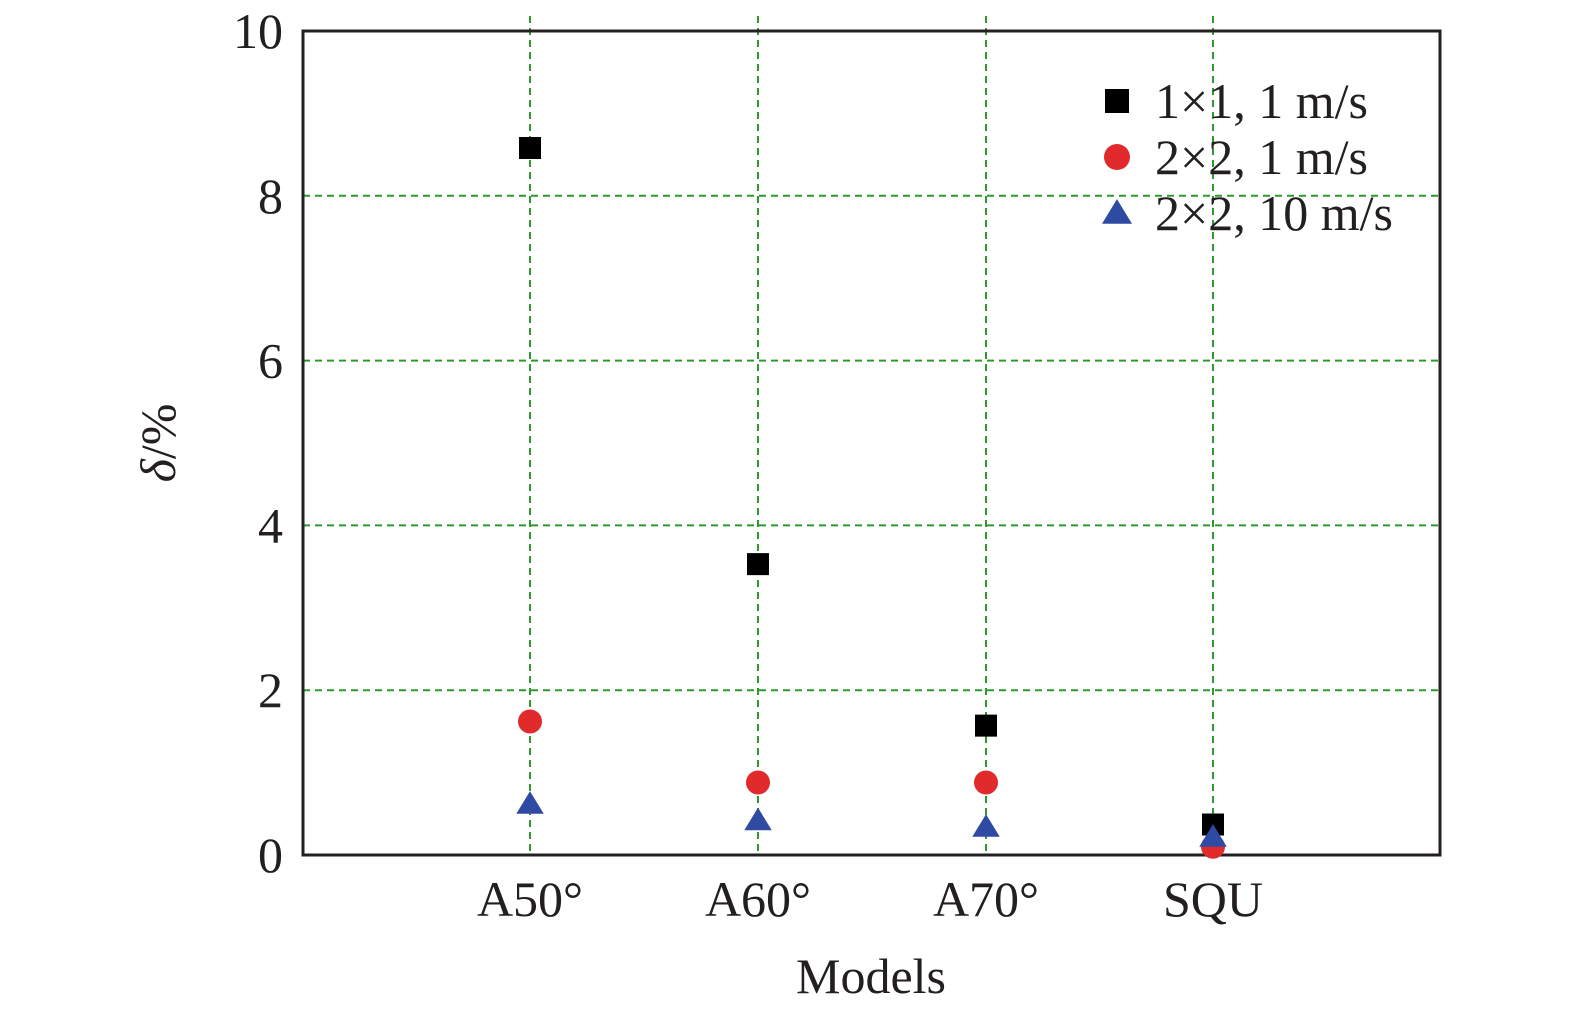 This screenshot has width=1575, height=1009. I want to click on legend-label: 1×1, 1 m/s, so click(1261, 101).